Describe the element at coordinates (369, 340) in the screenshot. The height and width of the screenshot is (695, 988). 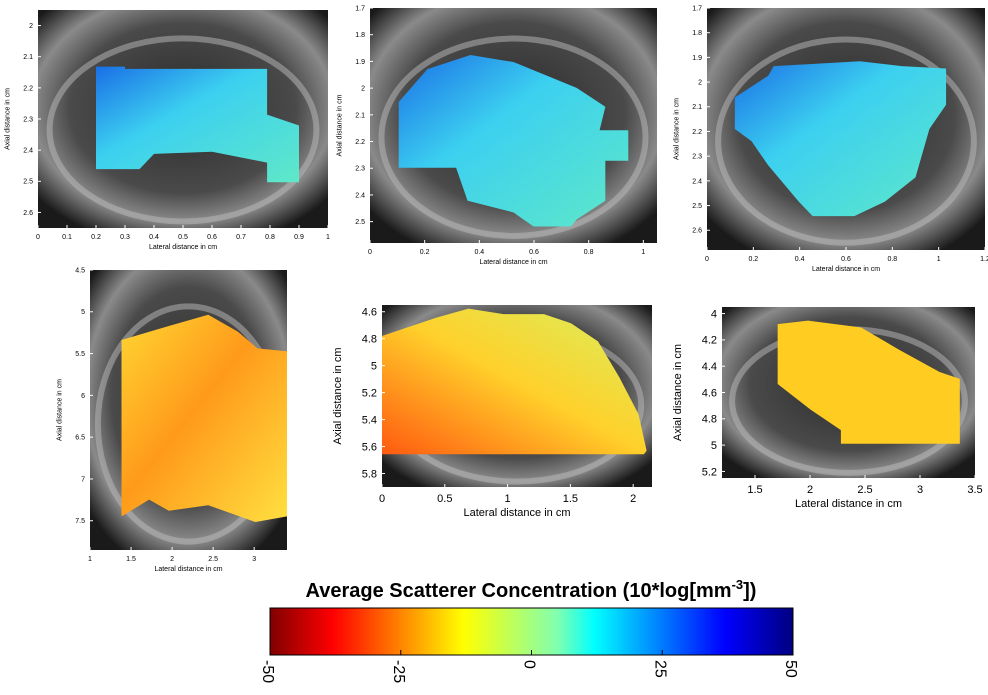
I see `y-tick-label: 4.8` at that location.